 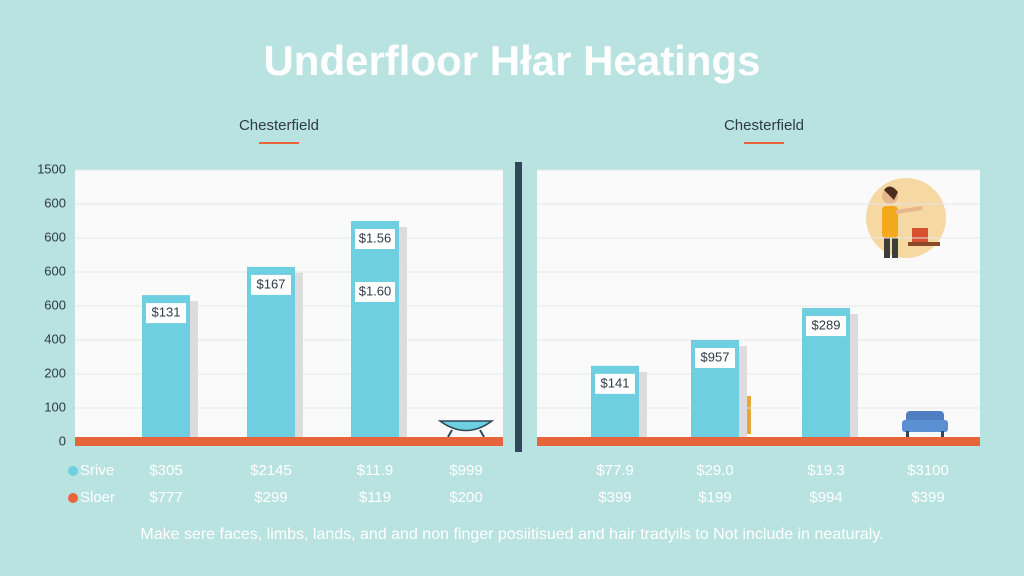 What do you see at coordinates (55, 338) in the screenshot?
I see `y-tick-label: 400` at bounding box center [55, 338].